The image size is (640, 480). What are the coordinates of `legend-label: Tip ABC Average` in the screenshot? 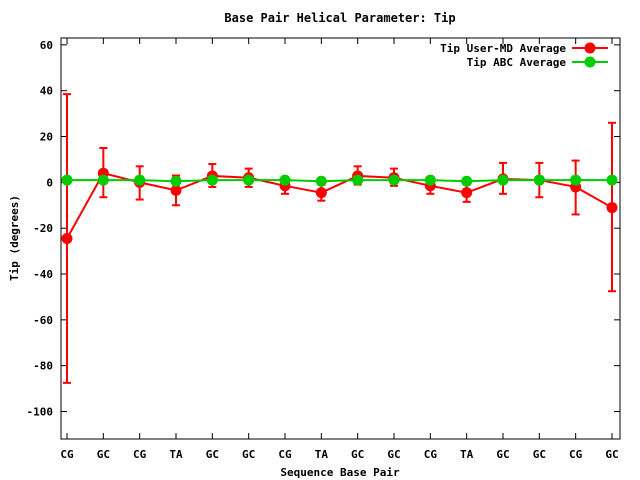 It's located at (517, 62).